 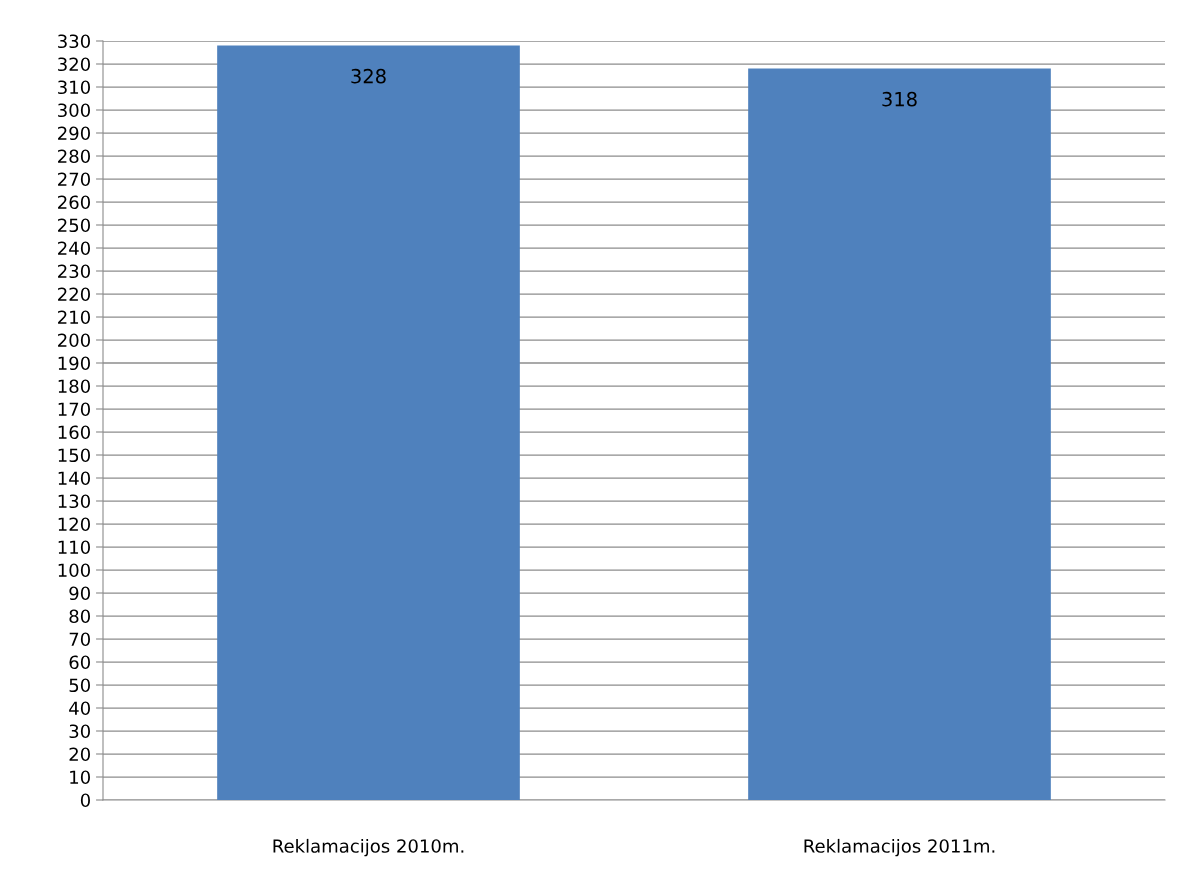 I want to click on y-tick-label: 190, so click(x=74, y=363).